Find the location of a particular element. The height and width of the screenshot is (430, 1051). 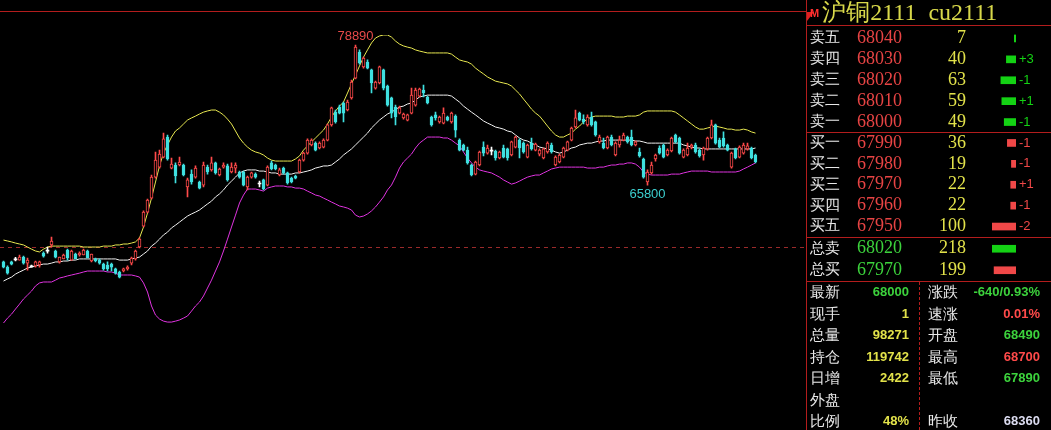

text: 98271 is located at coordinates (890, 335).